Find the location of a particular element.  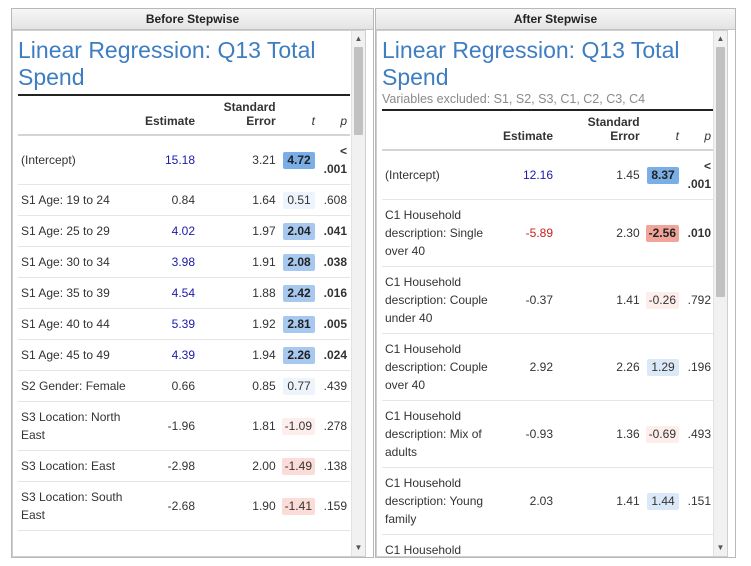

estimate-cell: -1.96 is located at coordinates (181, 426).